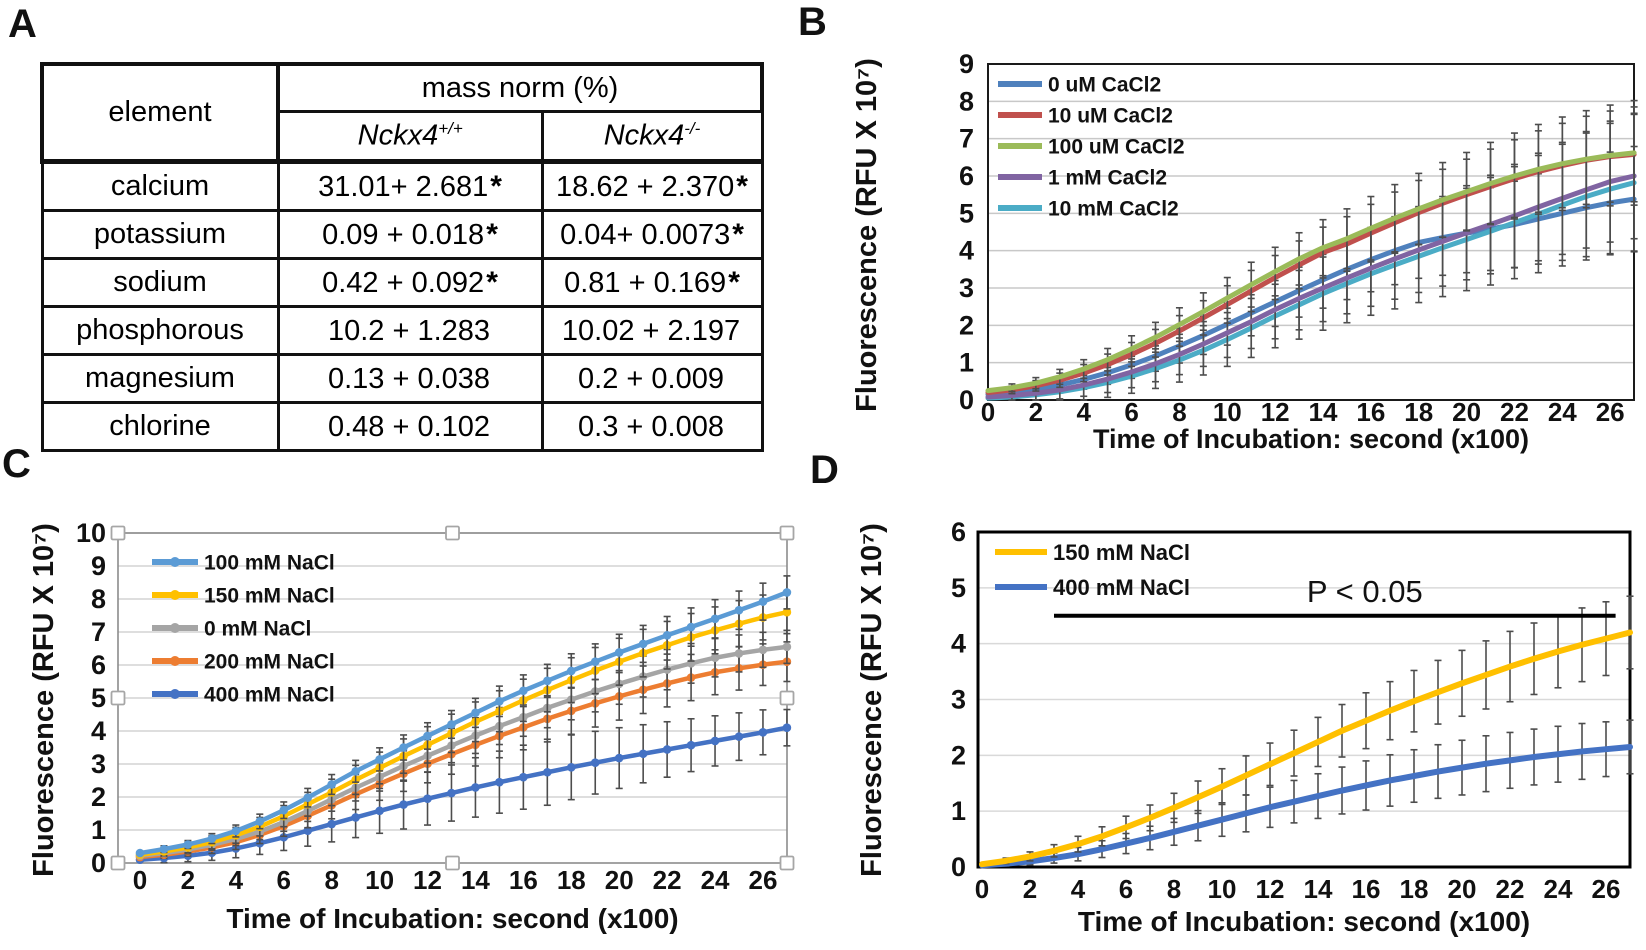 This screenshot has width=1646, height=950. What do you see at coordinates (160, 113) in the screenshot?
I see `table-header-element: element` at bounding box center [160, 113].